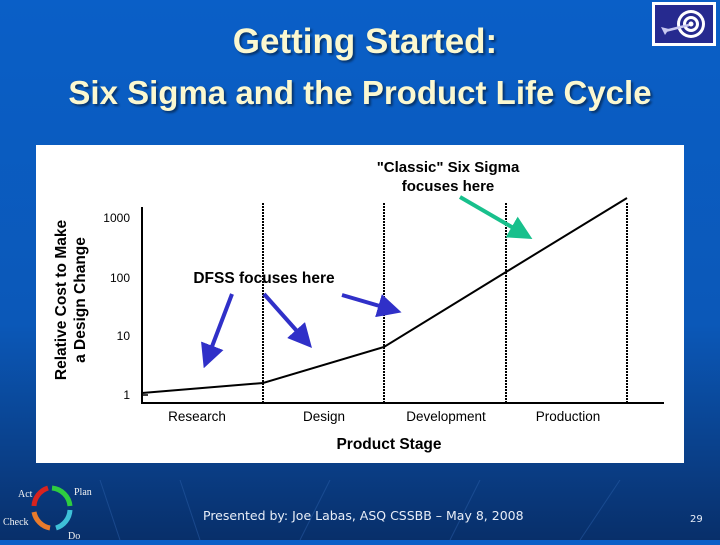 This screenshot has height=545, width=720. Describe the element at coordinates (55, 511) in the screenshot. I see `pdca-cycle-icon: Plan Do Check Act` at that location.